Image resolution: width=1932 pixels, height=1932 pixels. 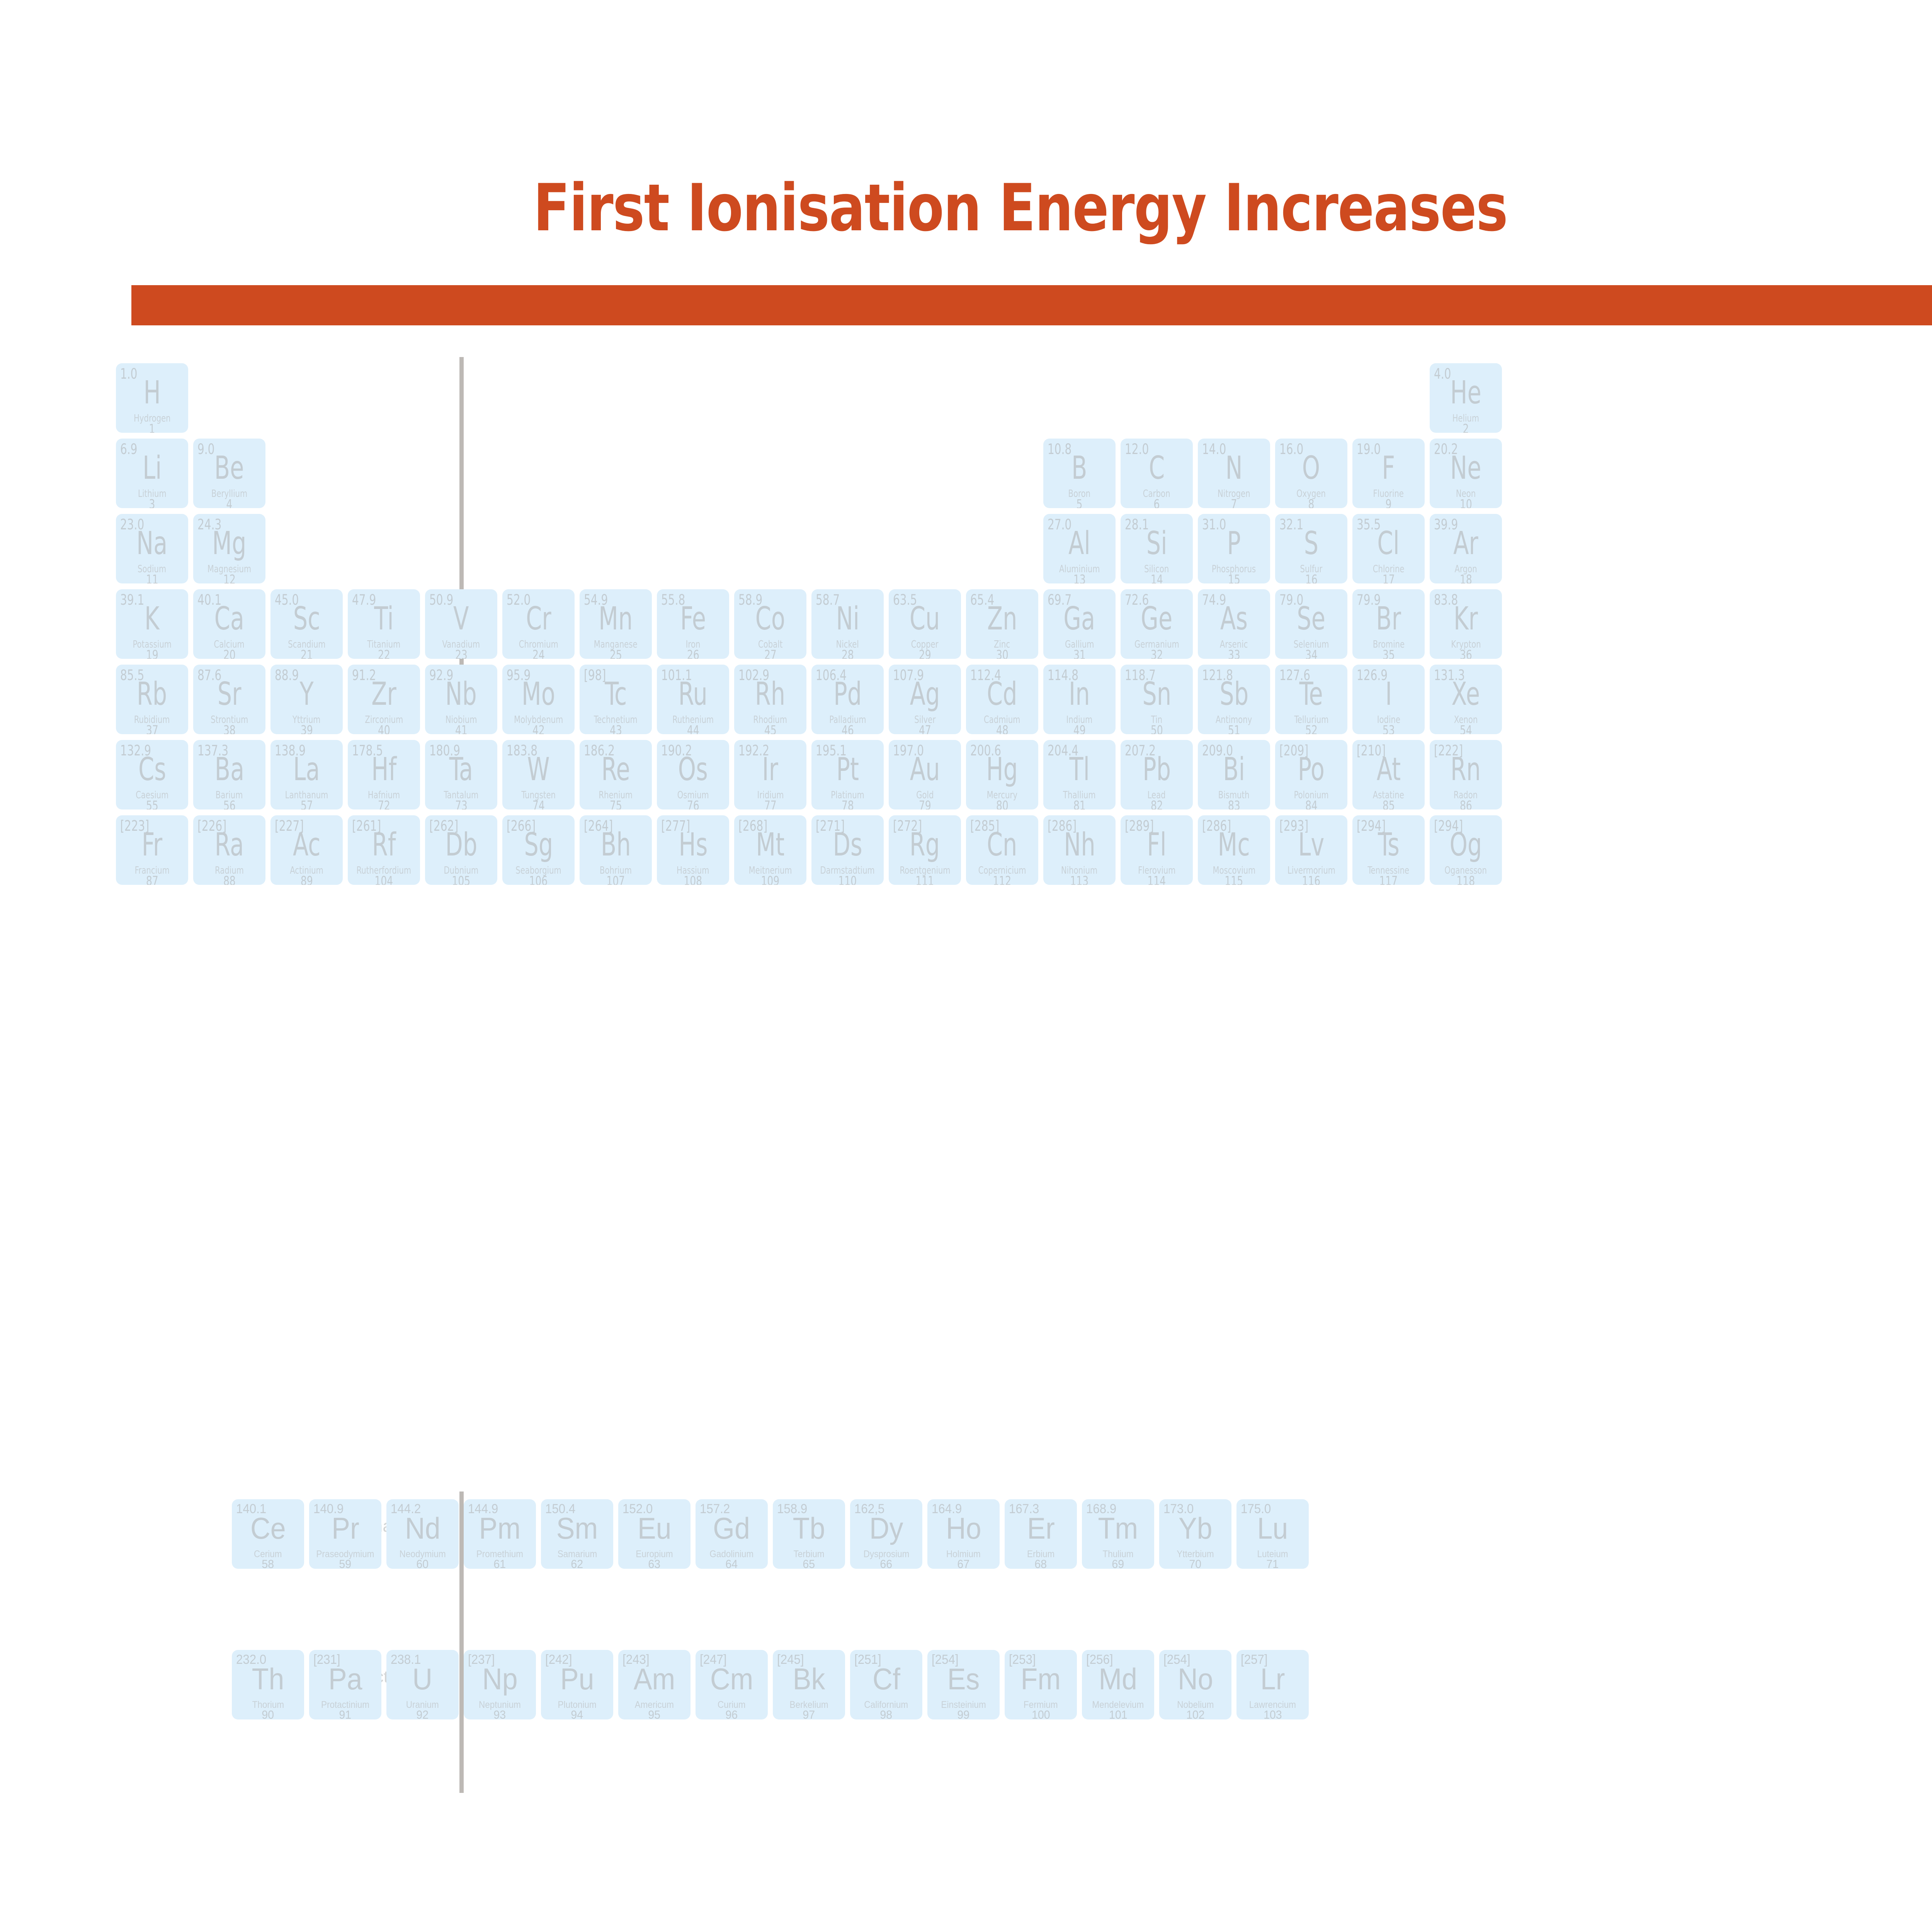 What do you see at coordinates (539, 775) in the screenshot?
I see `element-cell-w: 183.8 W Tungsten 74` at bounding box center [539, 775].